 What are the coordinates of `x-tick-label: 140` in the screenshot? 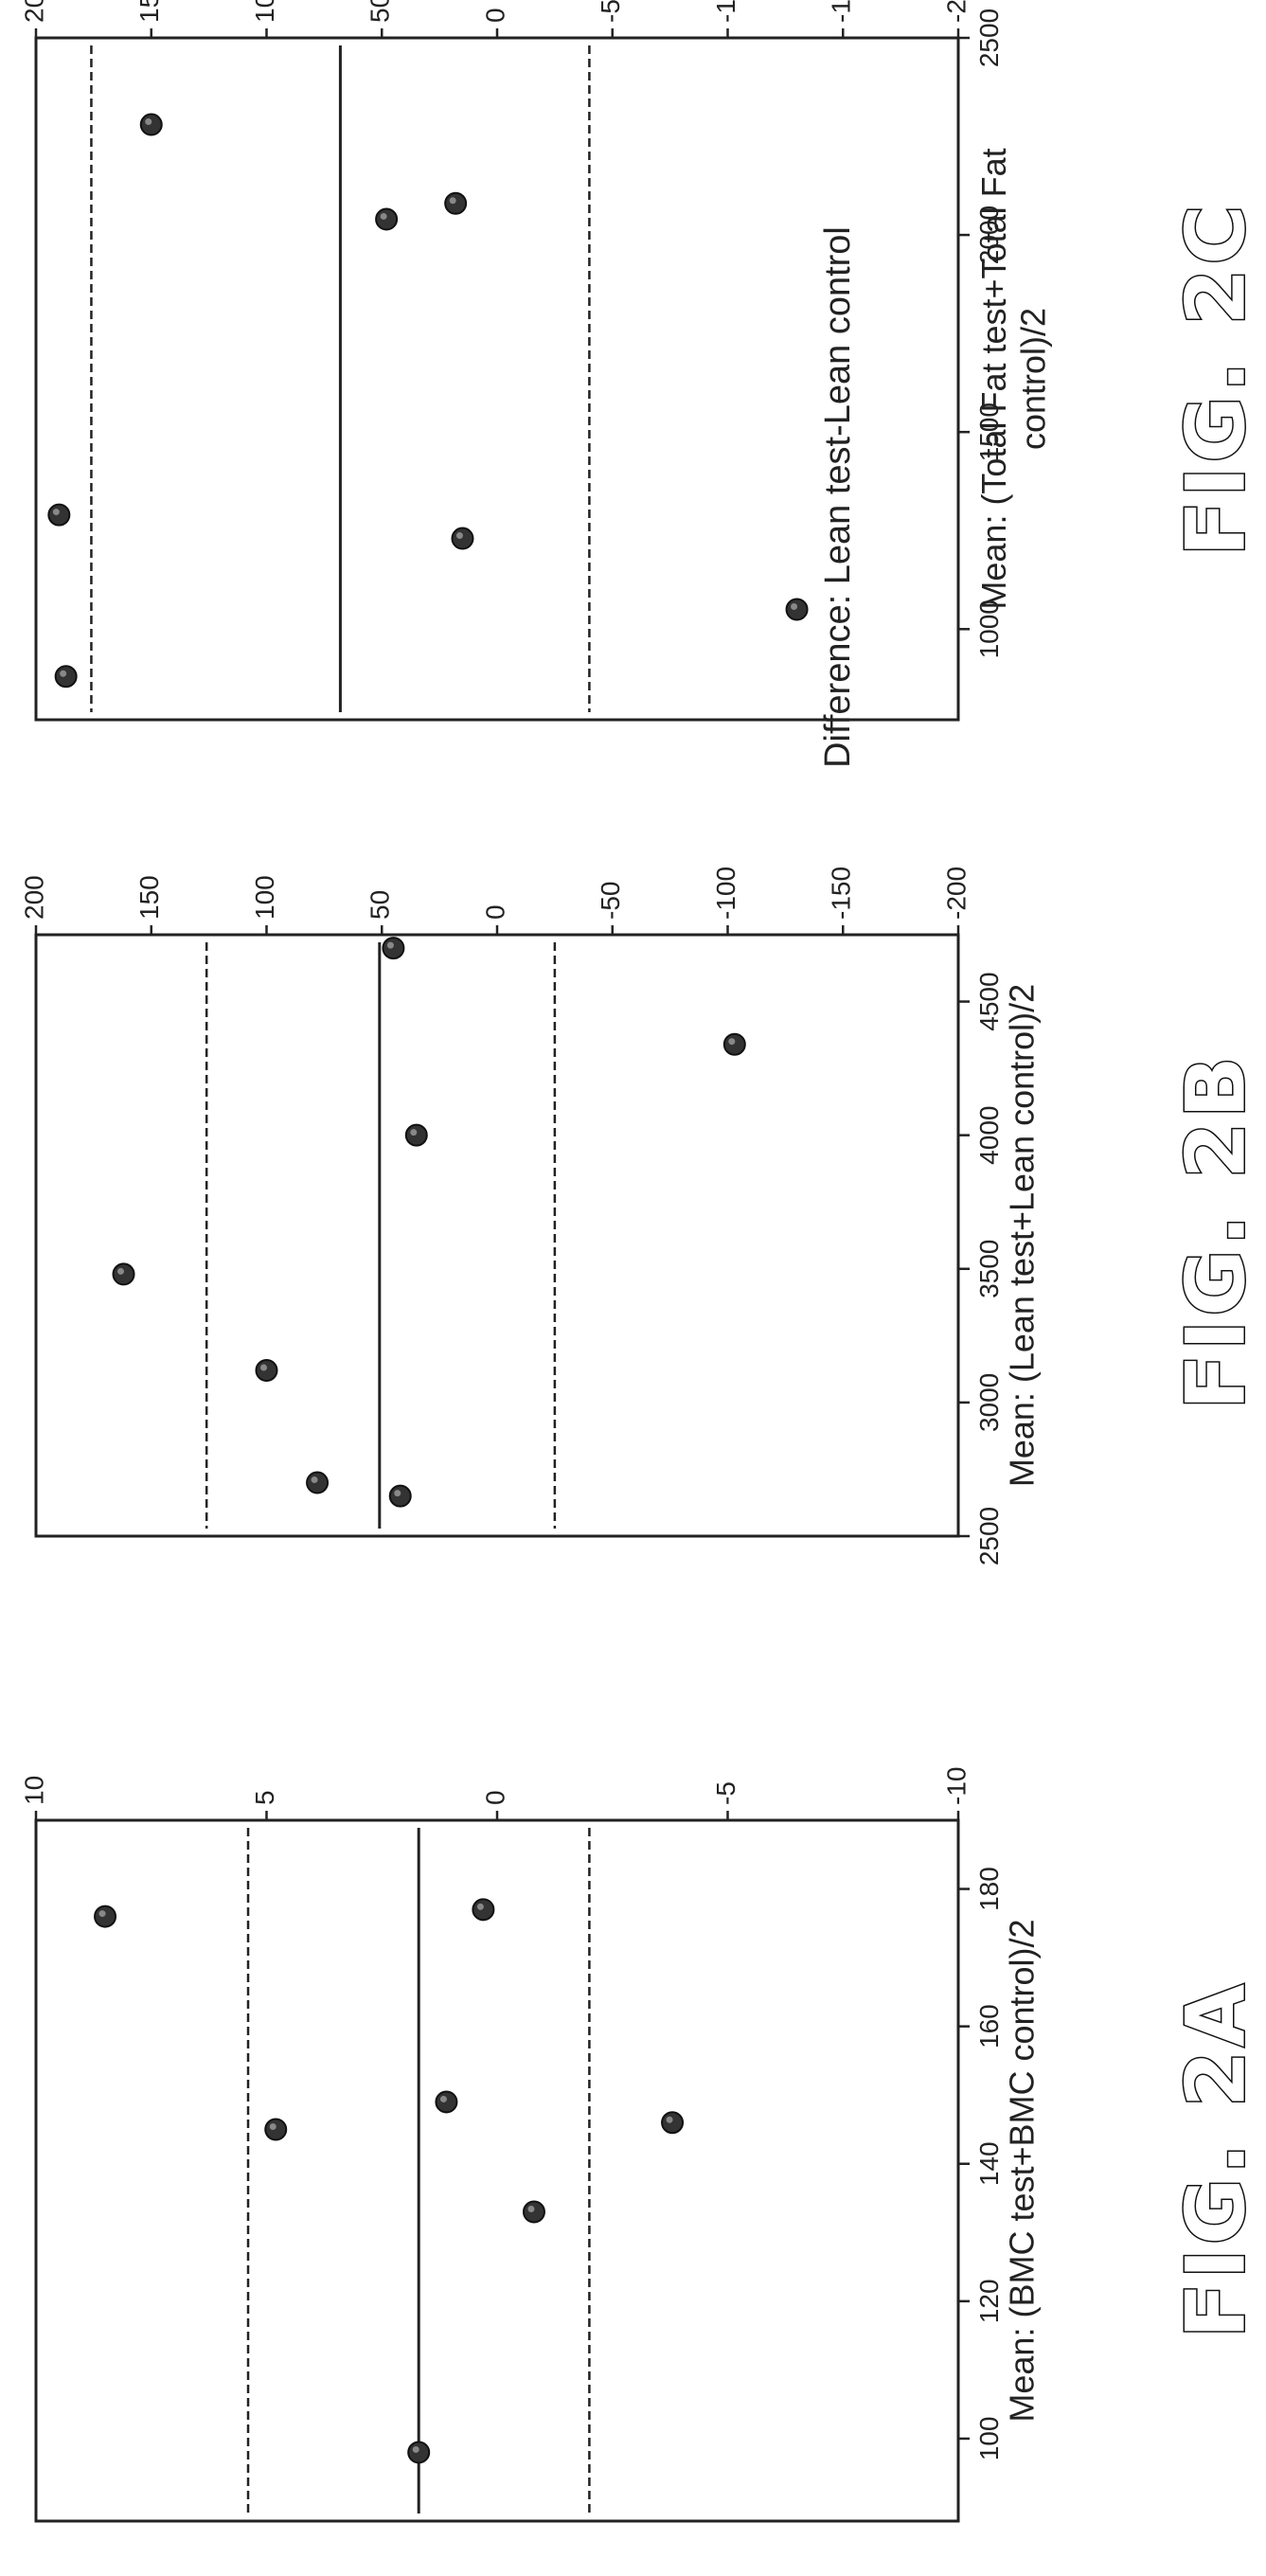 It's located at (989, 2163).